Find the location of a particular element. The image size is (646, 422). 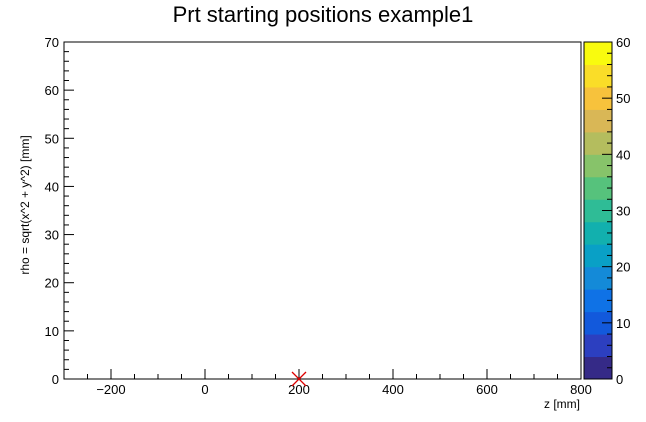

y-tick-label: 10 is located at coordinates (52, 331).